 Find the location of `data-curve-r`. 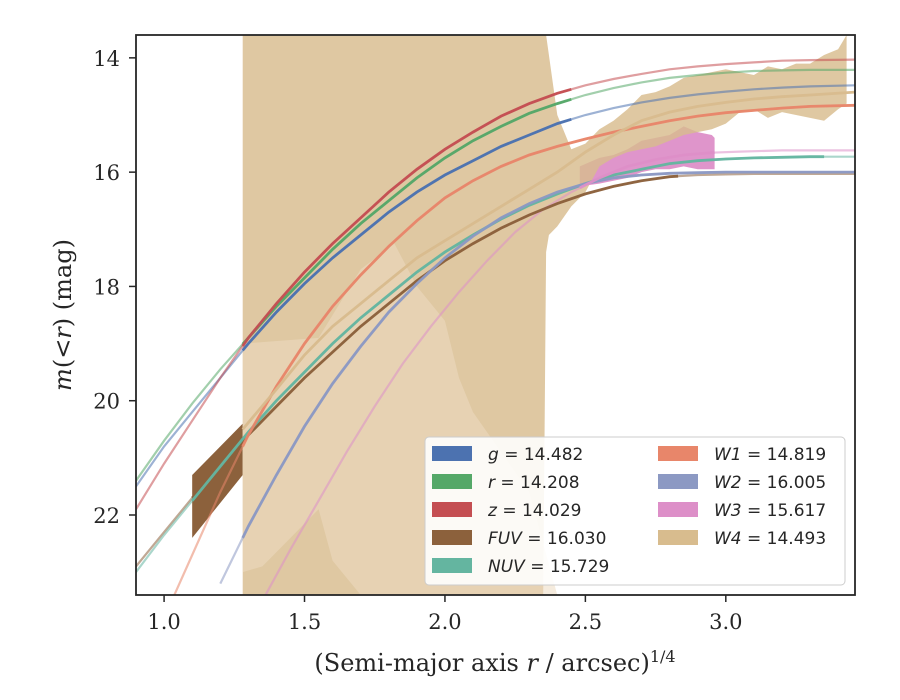

data-curve-r is located at coordinates (406, 221).